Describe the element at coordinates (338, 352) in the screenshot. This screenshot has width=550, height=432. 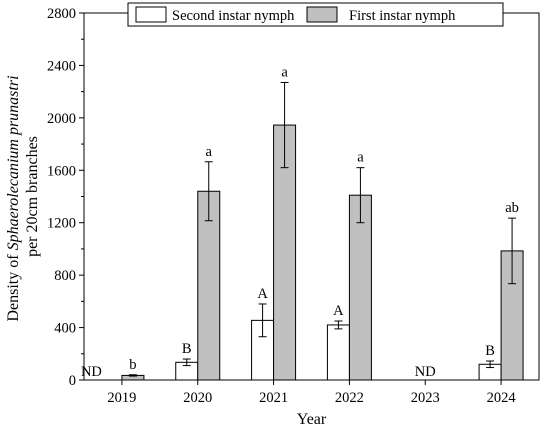
I see `bar` at that location.